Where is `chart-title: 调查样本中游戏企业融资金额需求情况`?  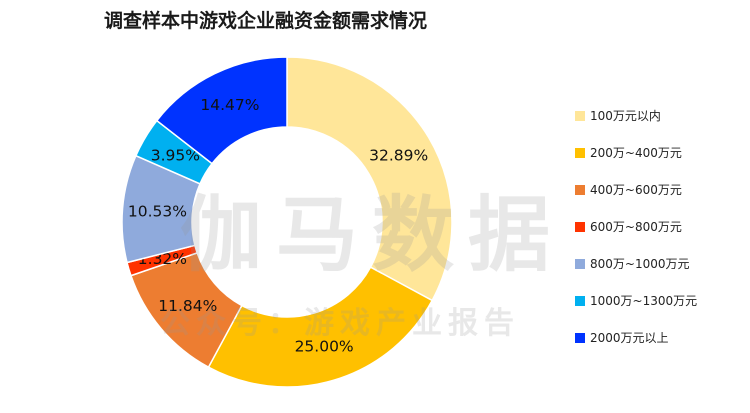
chart-title: 调查样本中游戏企业融资金额需求情况 is located at coordinates (266, 21).